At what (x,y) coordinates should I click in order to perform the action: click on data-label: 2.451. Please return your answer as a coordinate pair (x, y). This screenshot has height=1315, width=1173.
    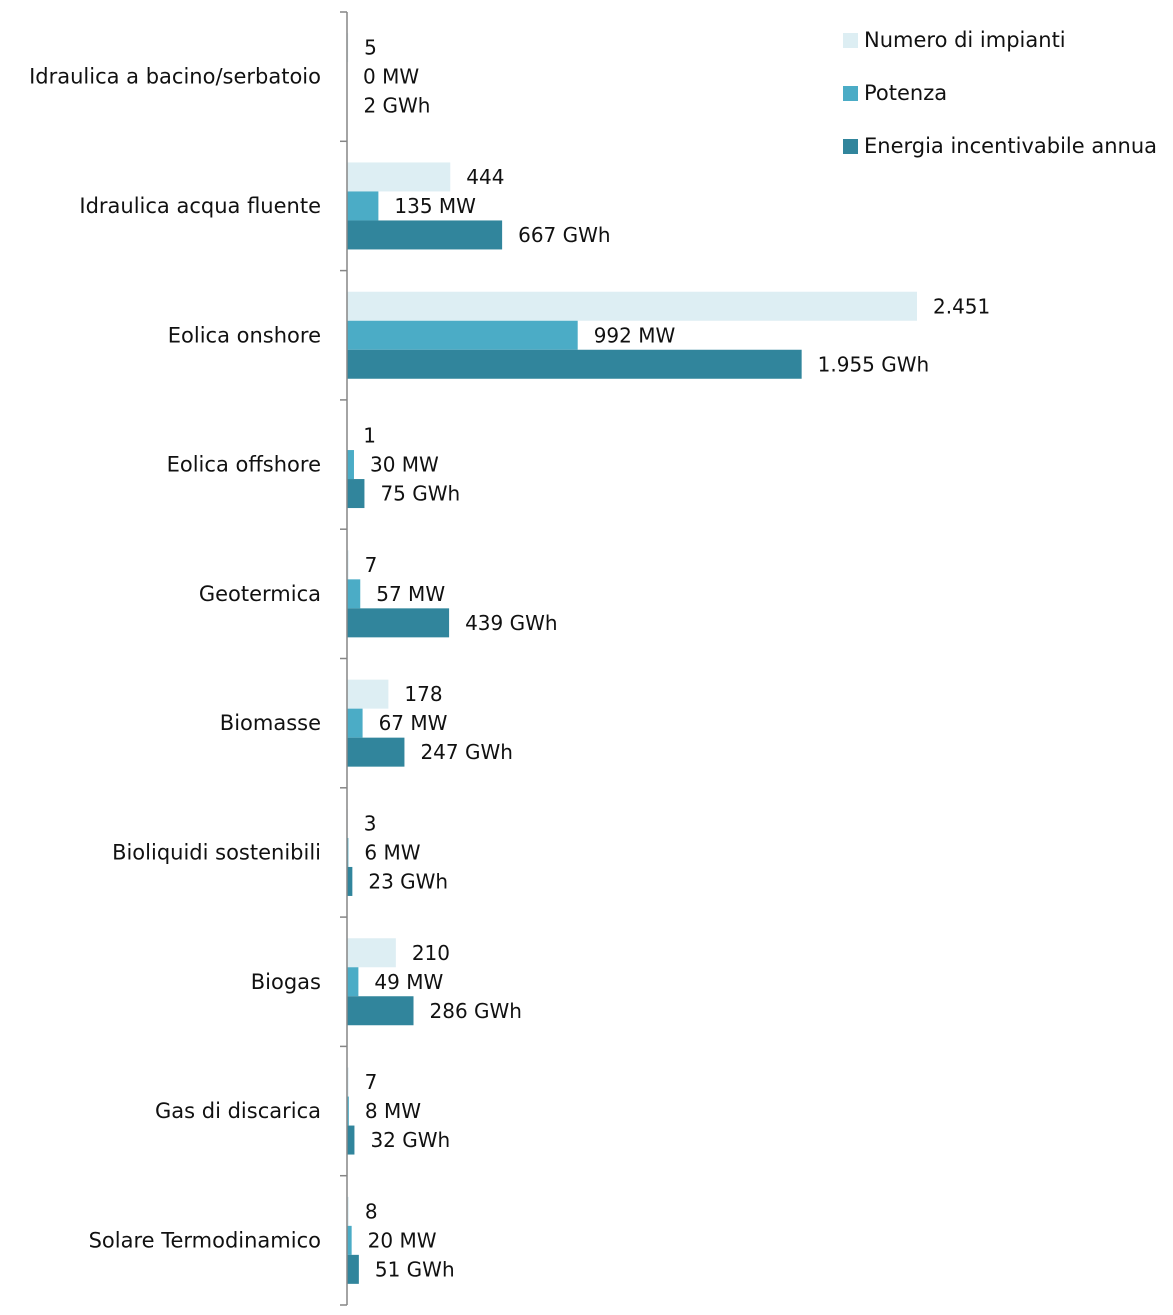
    Looking at the image, I should click on (961, 306).